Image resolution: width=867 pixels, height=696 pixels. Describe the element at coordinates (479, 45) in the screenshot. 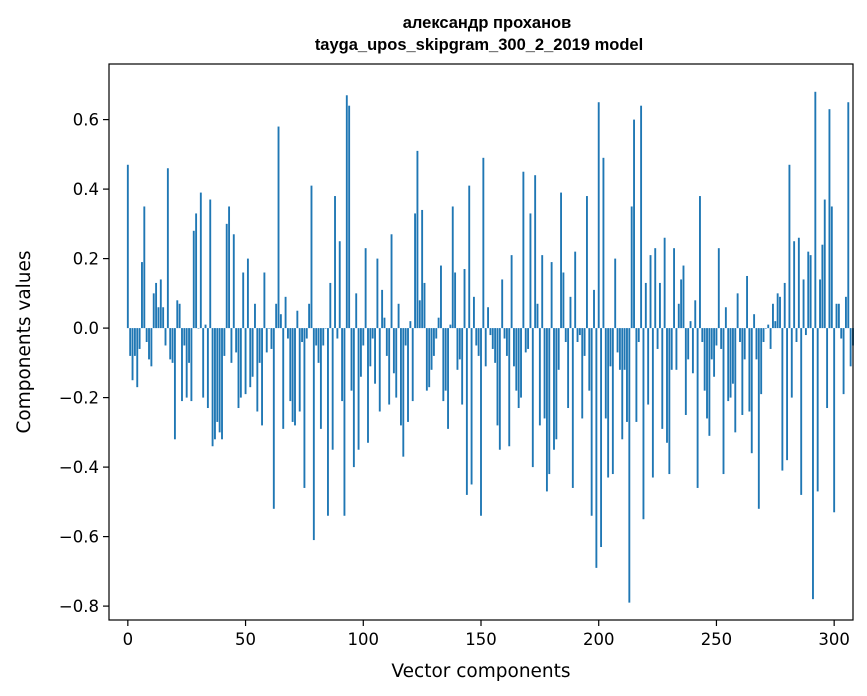

I see `chart-subtitle: tayga_upos_skipgram_300_2_2019 model` at that location.